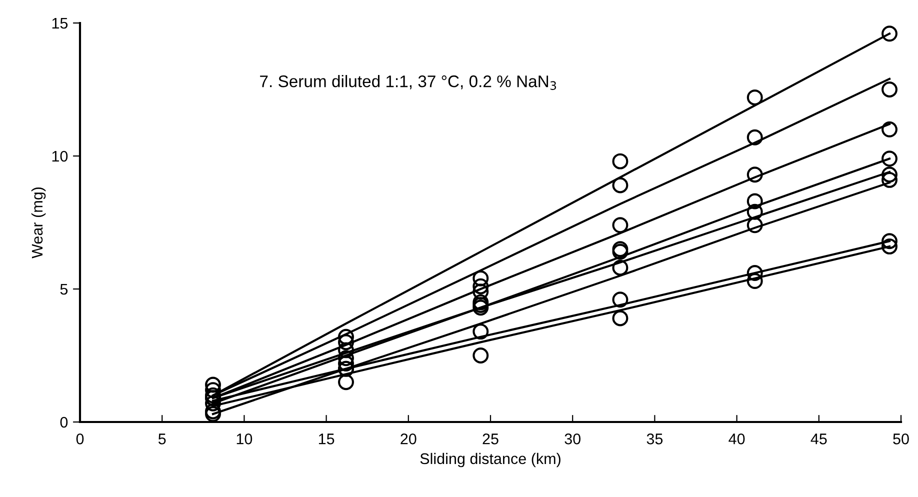 Image resolution: width=918 pixels, height=497 pixels. I want to click on y-tick-label: 15, so click(60, 23).